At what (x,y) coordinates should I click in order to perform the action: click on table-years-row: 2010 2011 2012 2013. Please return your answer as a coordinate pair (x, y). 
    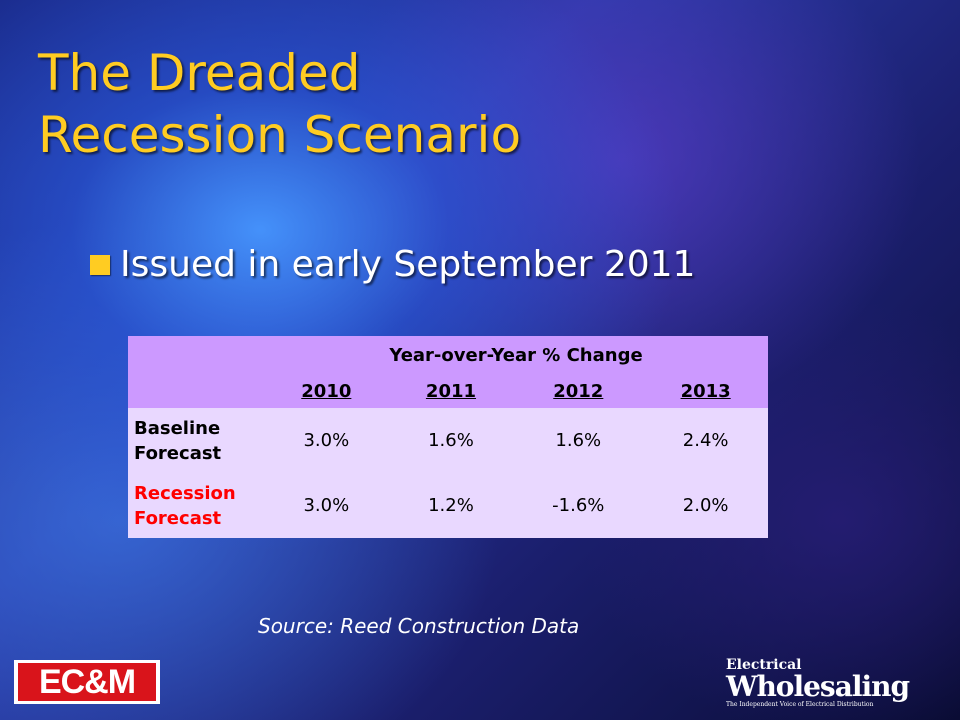
    Looking at the image, I should click on (448, 391).